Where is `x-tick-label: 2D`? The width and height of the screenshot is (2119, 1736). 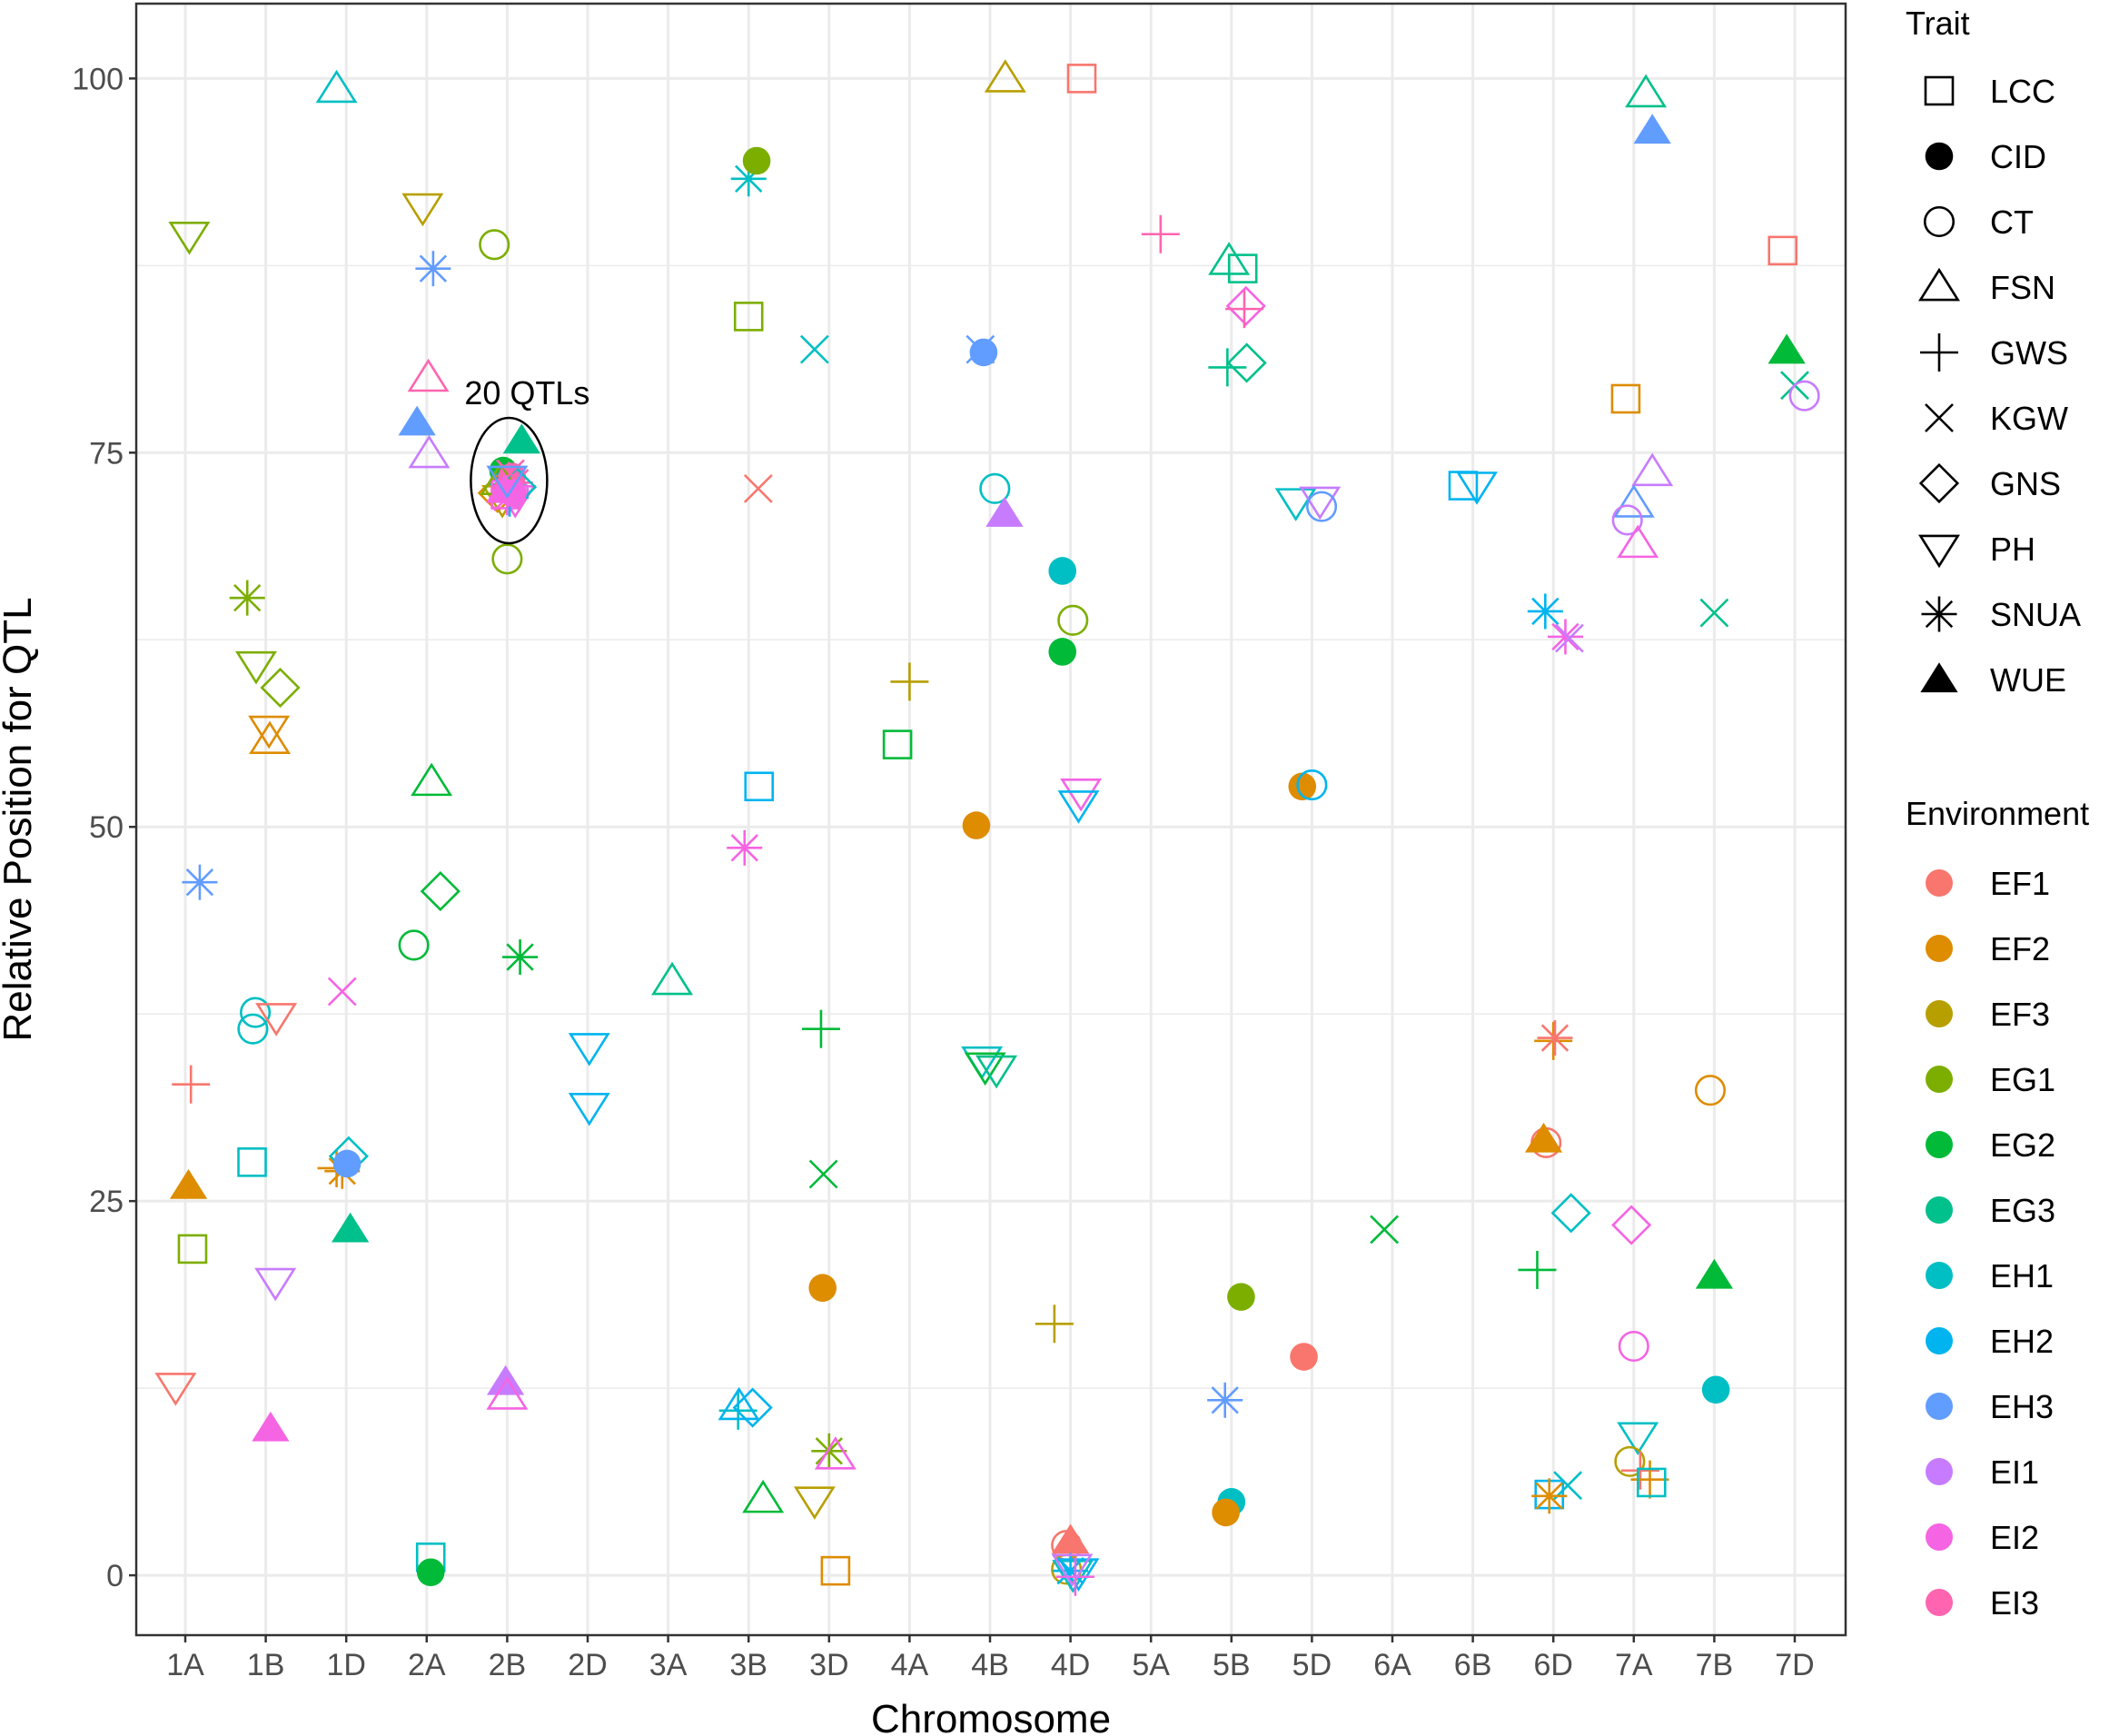
x-tick-label: 2D is located at coordinates (587, 1665).